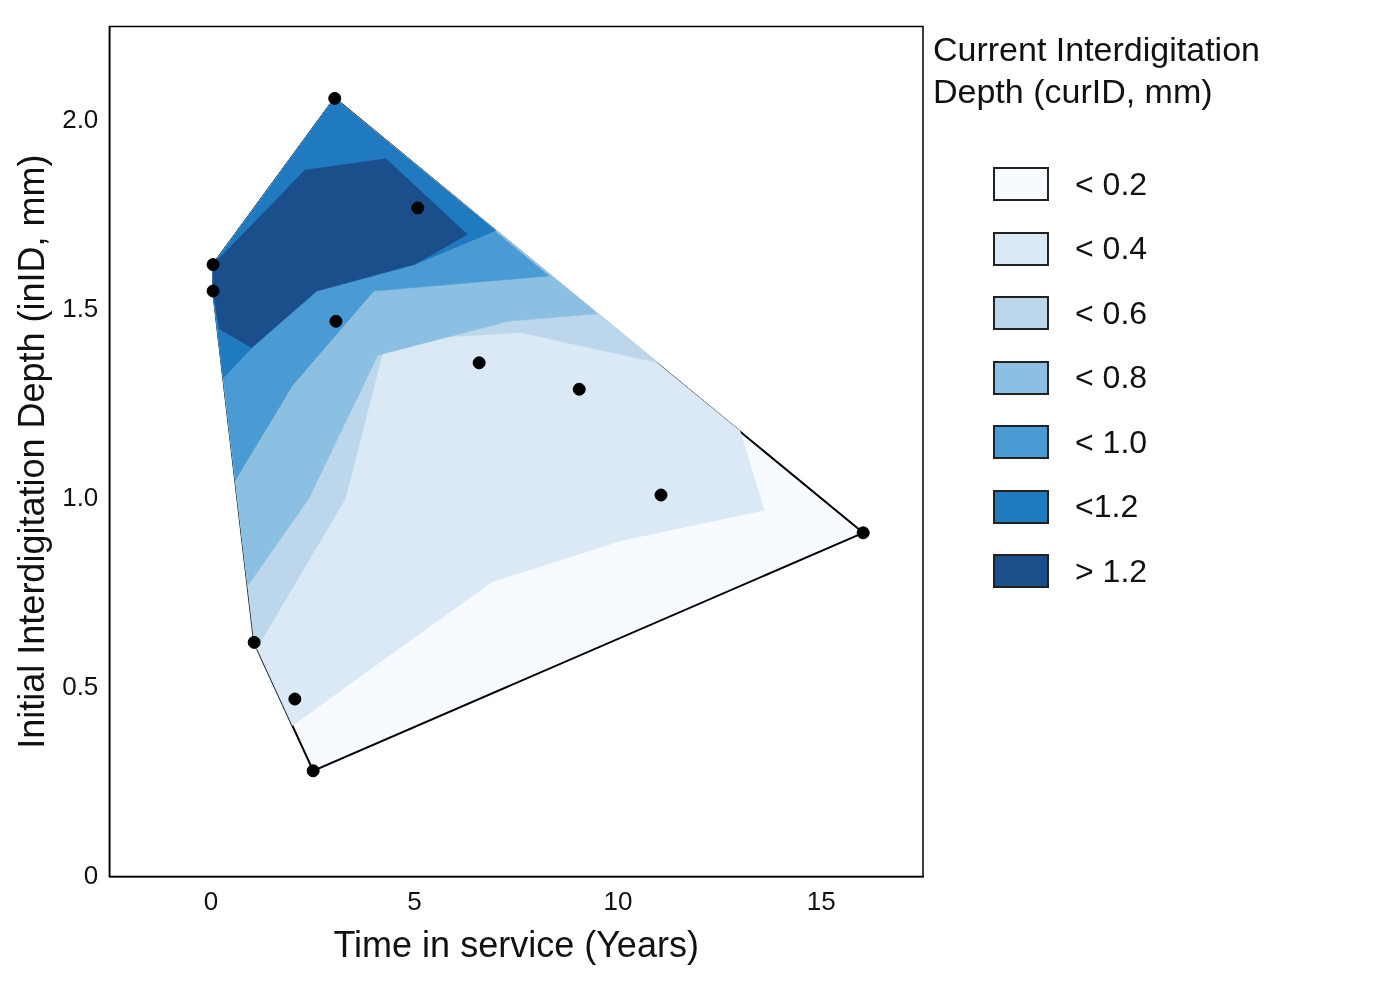  What do you see at coordinates (1111, 313) in the screenshot?
I see `legend-label: < 0.6` at bounding box center [1111, 313].